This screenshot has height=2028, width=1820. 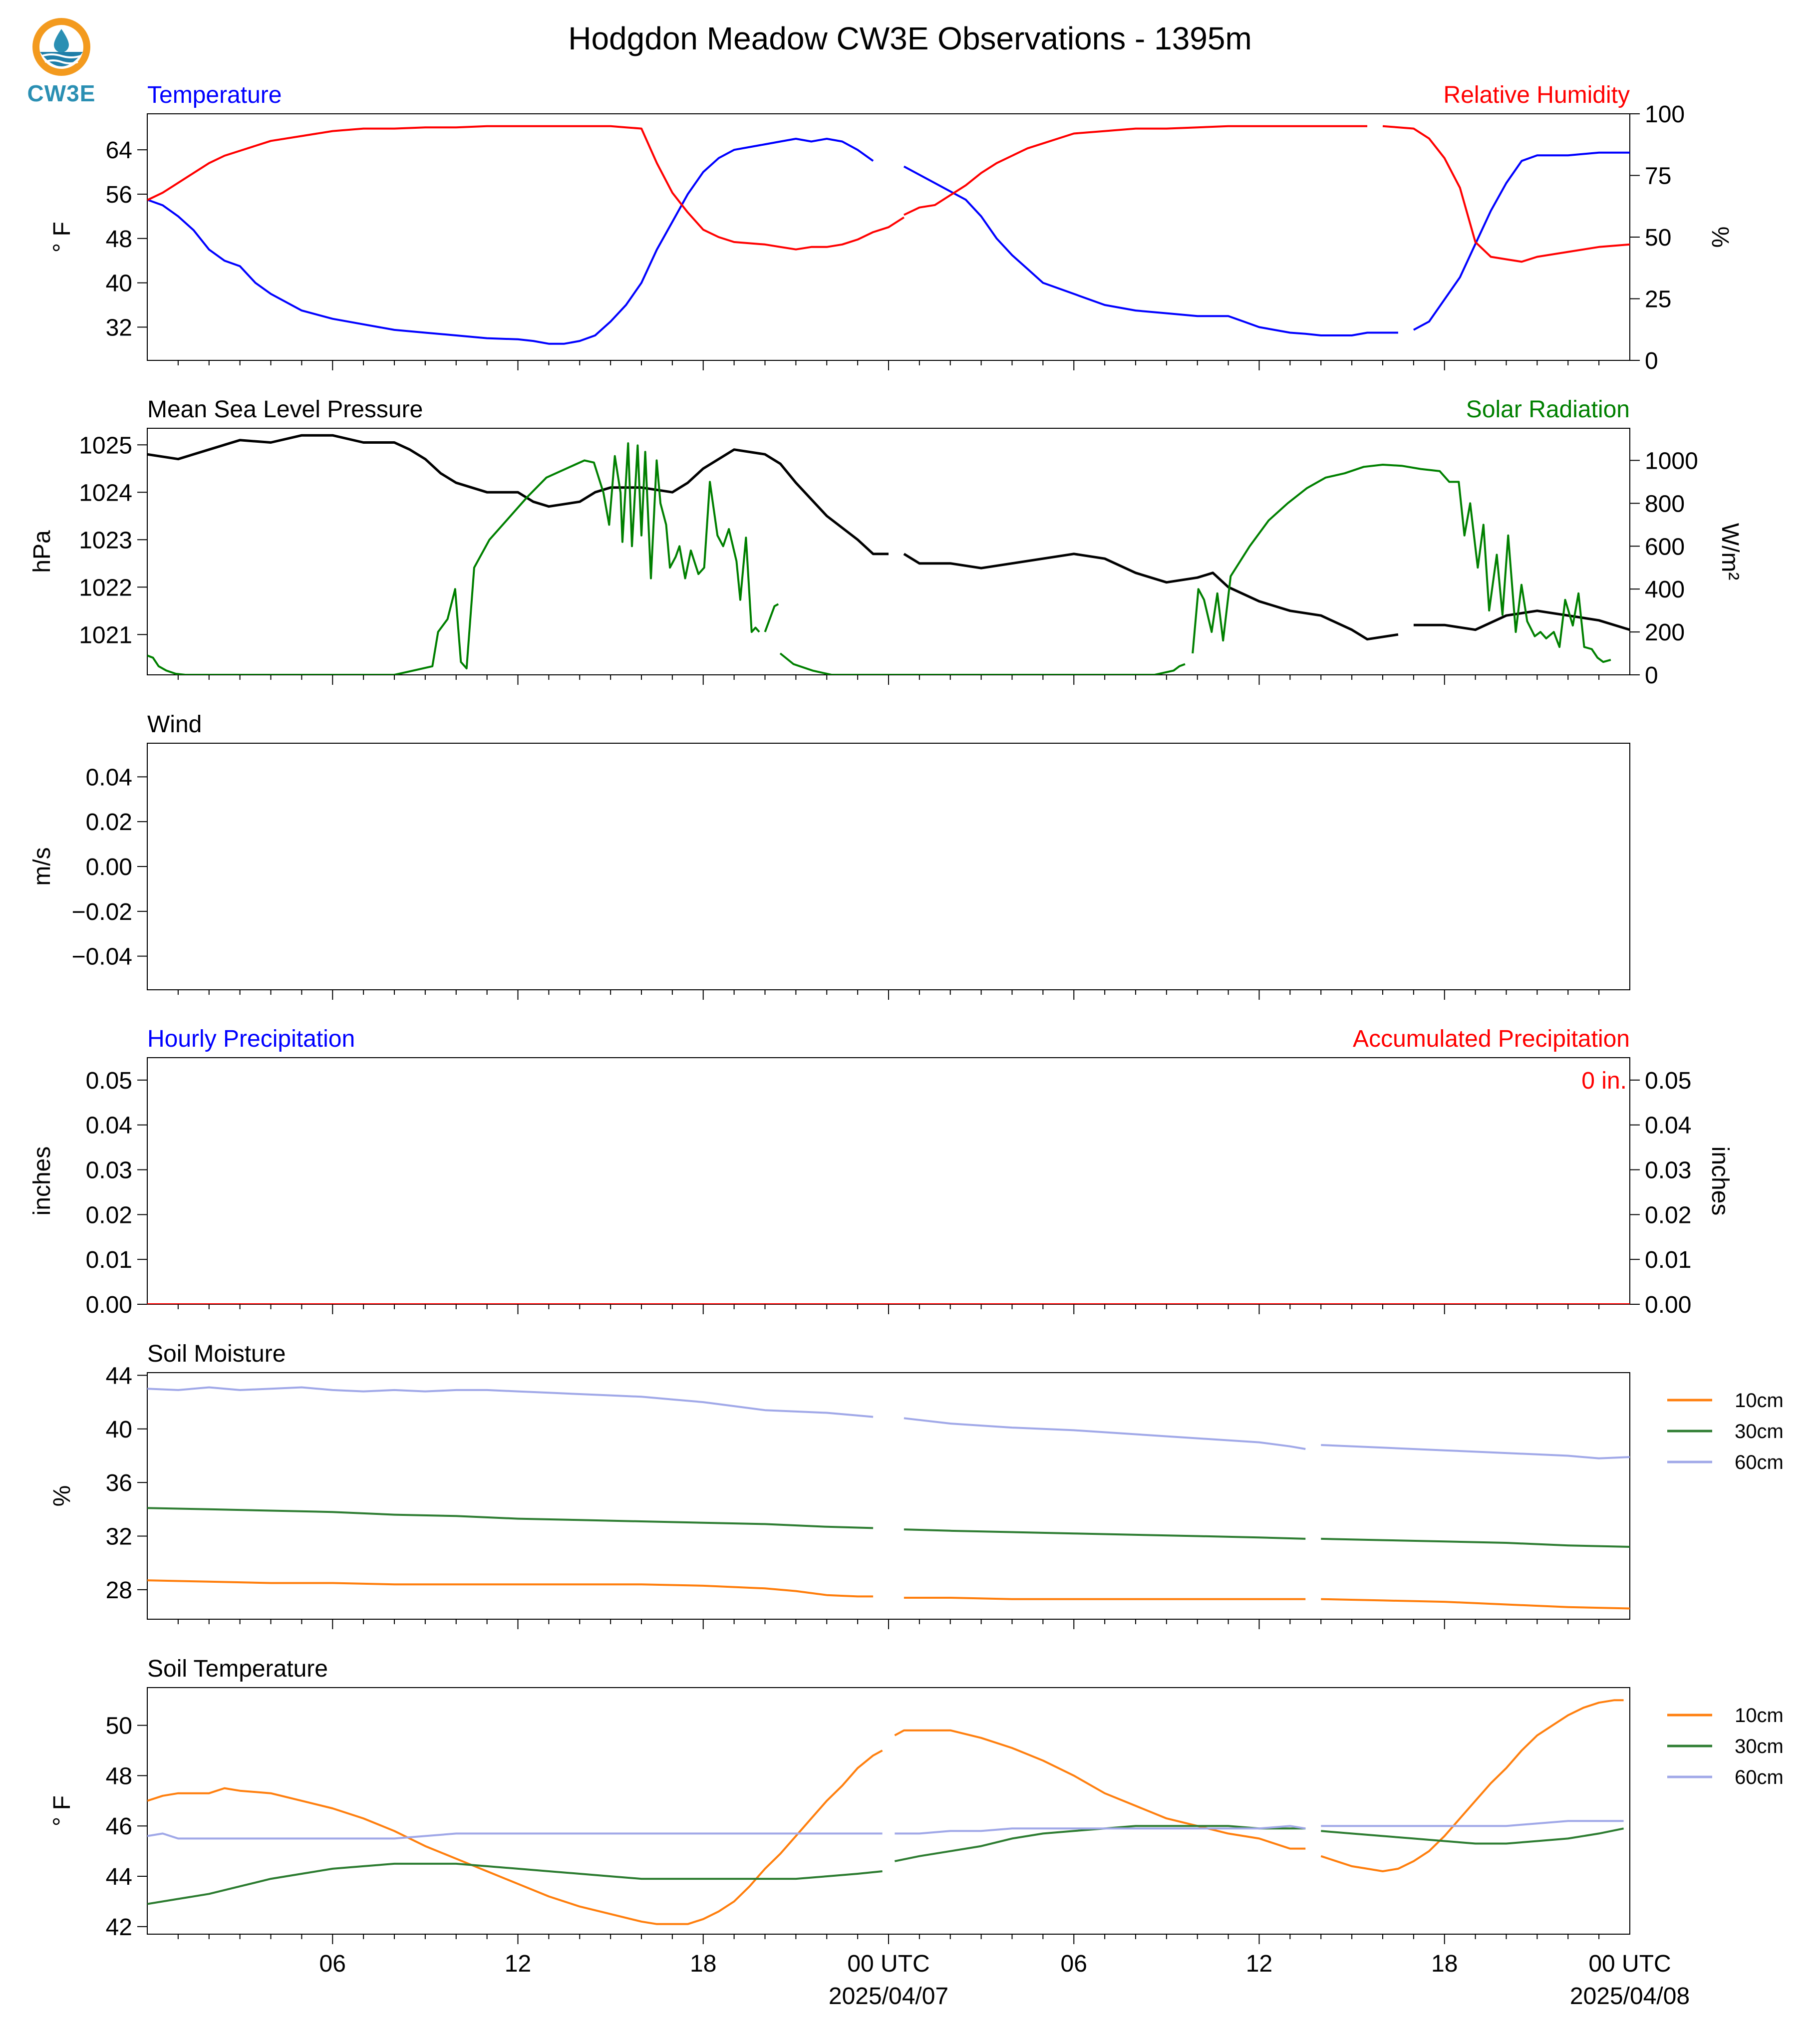 What do you see at coordinates (62, 1496) in the screenshot?
I see `y-axis-label: %` at bounding box center [62, 1496].